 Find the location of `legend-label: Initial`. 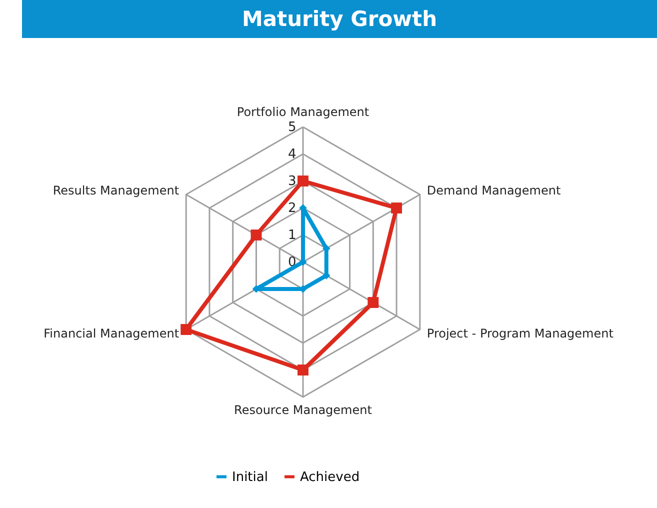

legend-label: Initial is located at coordinates (250, 477).